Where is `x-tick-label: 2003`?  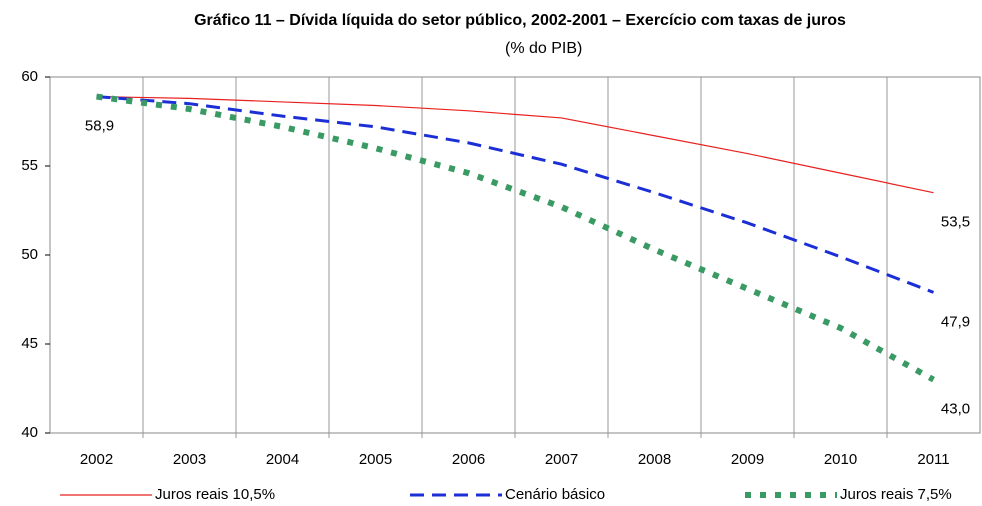
x-tick-label: 2003 is located at coordinates (189, 459).